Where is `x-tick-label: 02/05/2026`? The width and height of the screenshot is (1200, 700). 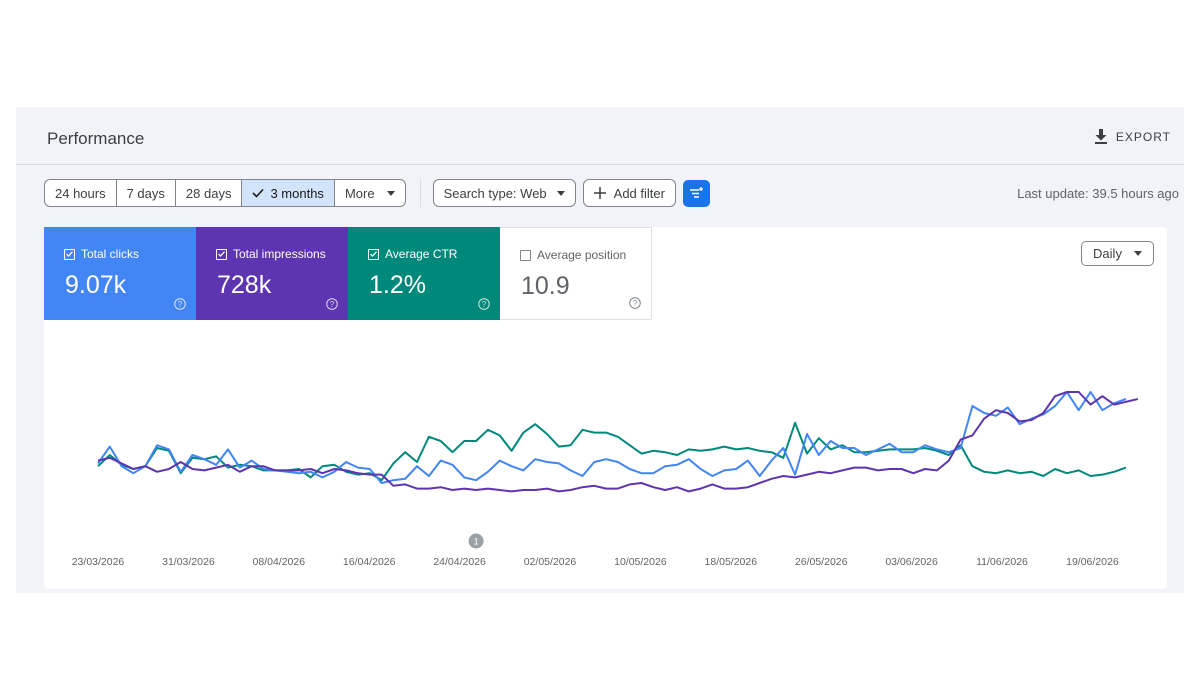 x-tick-label: 02/05/2026 is located at coordinates (550, 562).